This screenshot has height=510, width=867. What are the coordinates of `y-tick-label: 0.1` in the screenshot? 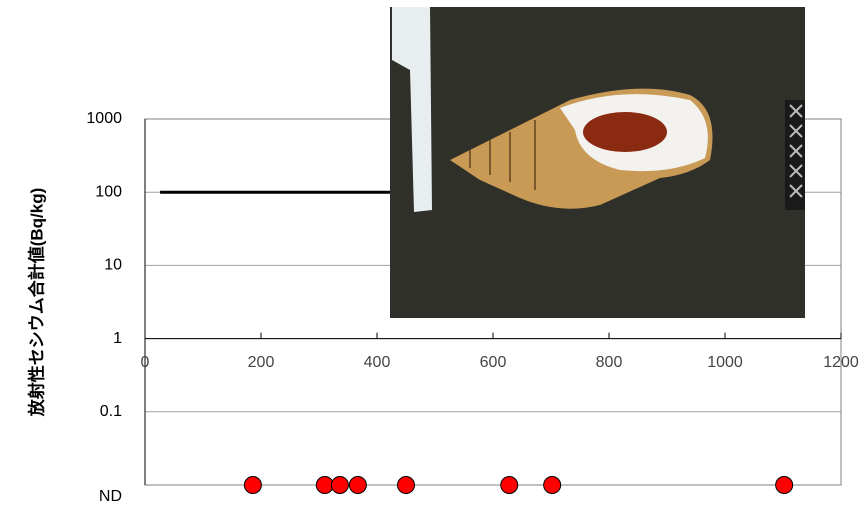 It's located at (111, 411).